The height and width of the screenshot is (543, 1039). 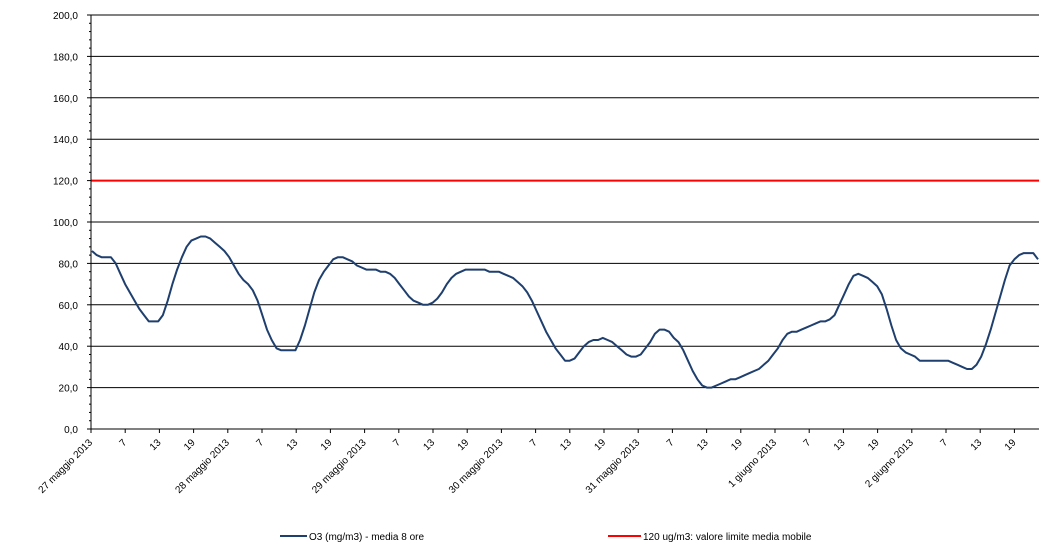 I want to click on x-tick-label: 27 maggio 2013, so click(x=66, y=466).